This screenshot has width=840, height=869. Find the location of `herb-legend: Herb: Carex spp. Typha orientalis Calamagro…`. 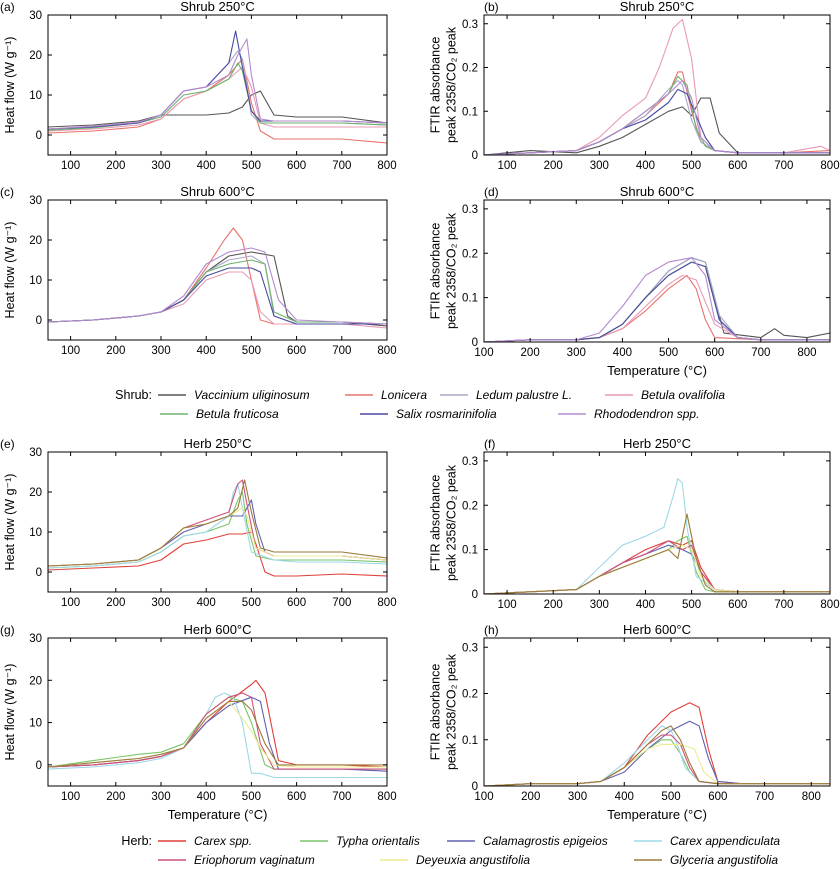

herb-legend: Herb: Carex spp. Typha orientalis Calamagro… is located at coordinates (450, 850).